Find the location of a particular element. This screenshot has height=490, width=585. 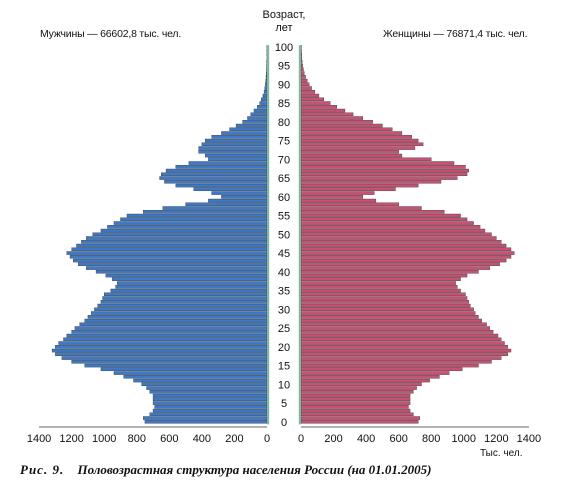

x-tick-left-800: 800 is located at coordinates (137, 439).